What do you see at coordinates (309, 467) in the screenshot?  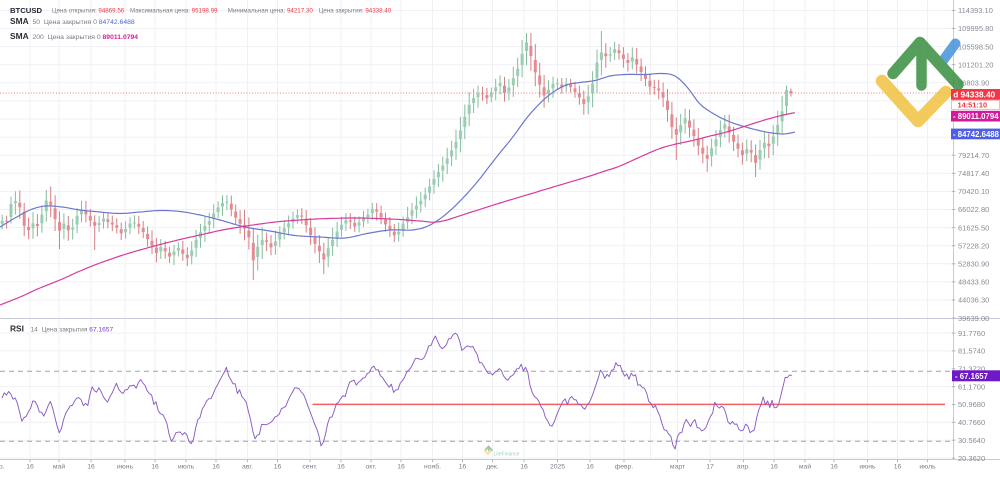 I see `svg-text: сент.` at bounding box center [309, 467].